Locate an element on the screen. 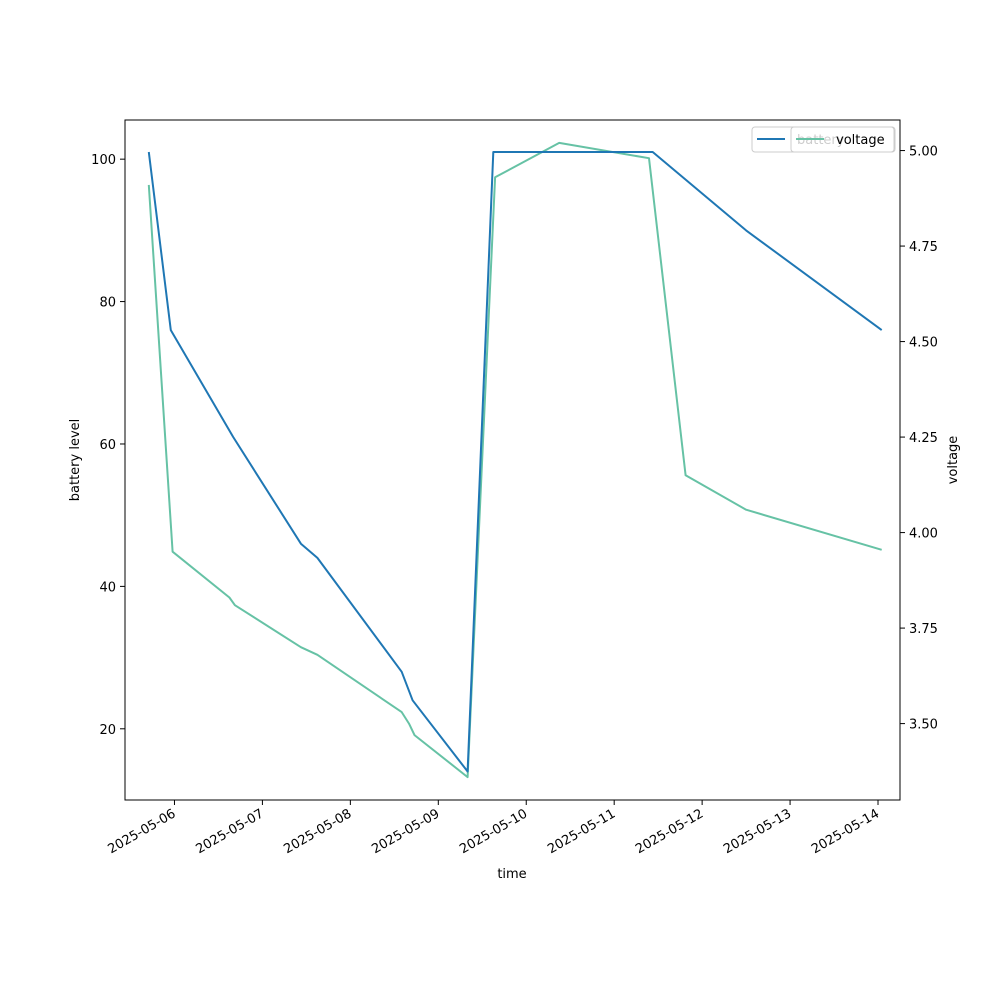 The image size is (1000, 1000). y-axis-label: battery level is located at coordinates (75, 460).